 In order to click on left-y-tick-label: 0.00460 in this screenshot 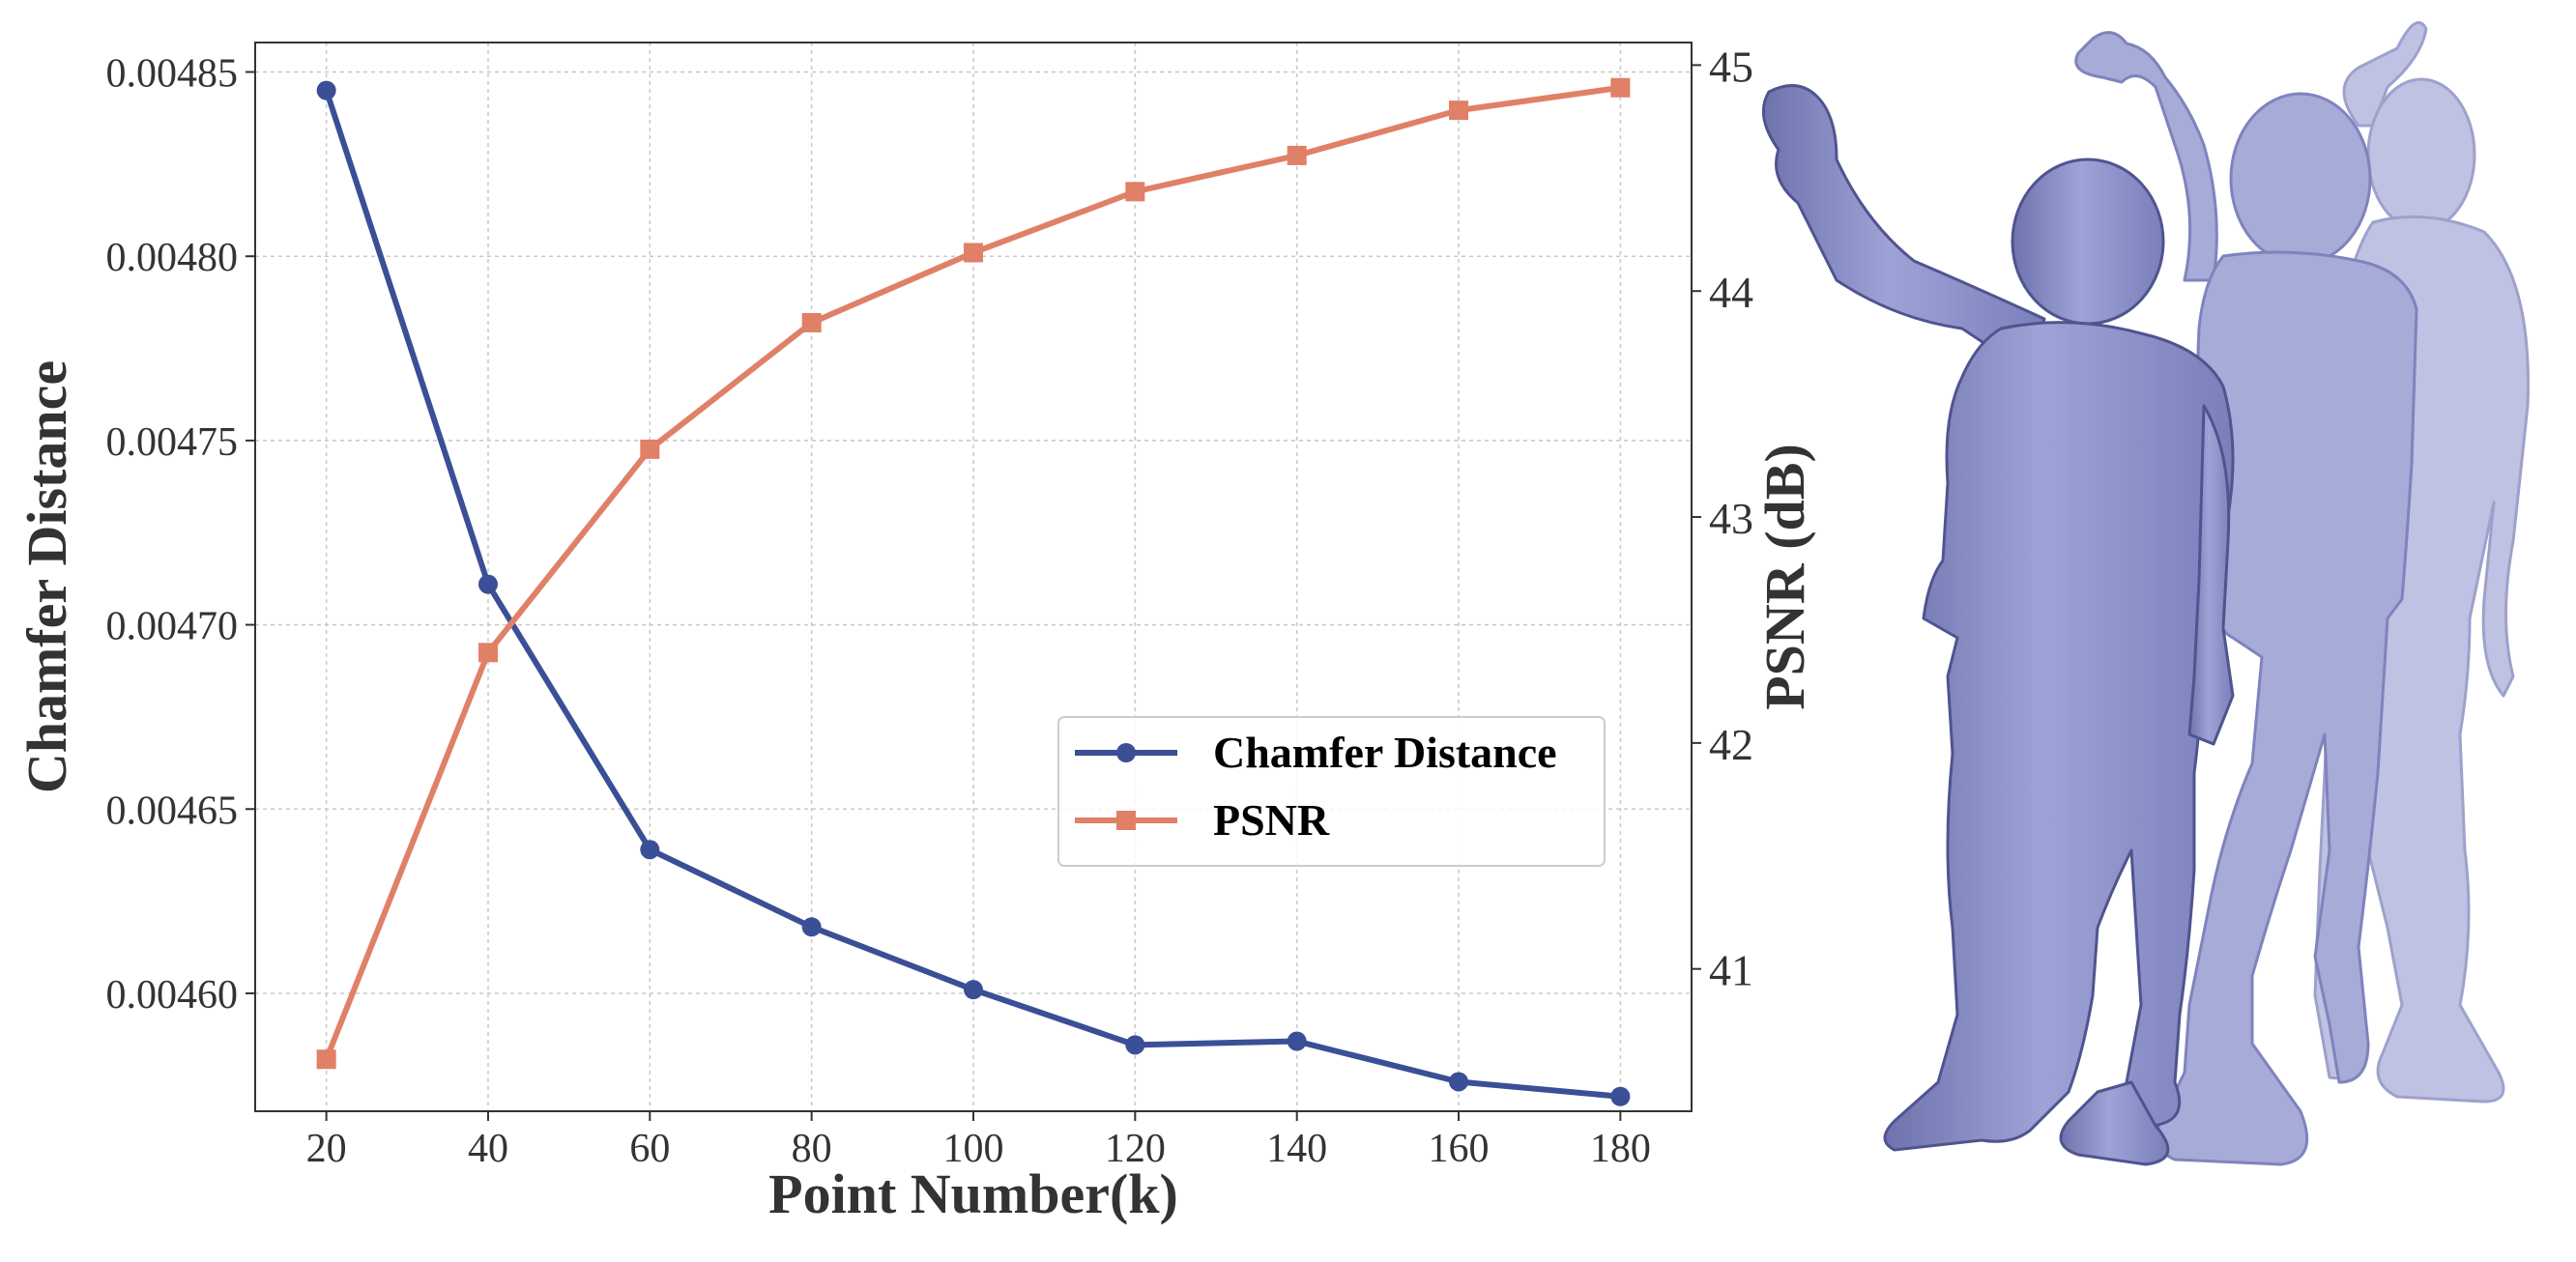, I will do `click(172, 996)`.